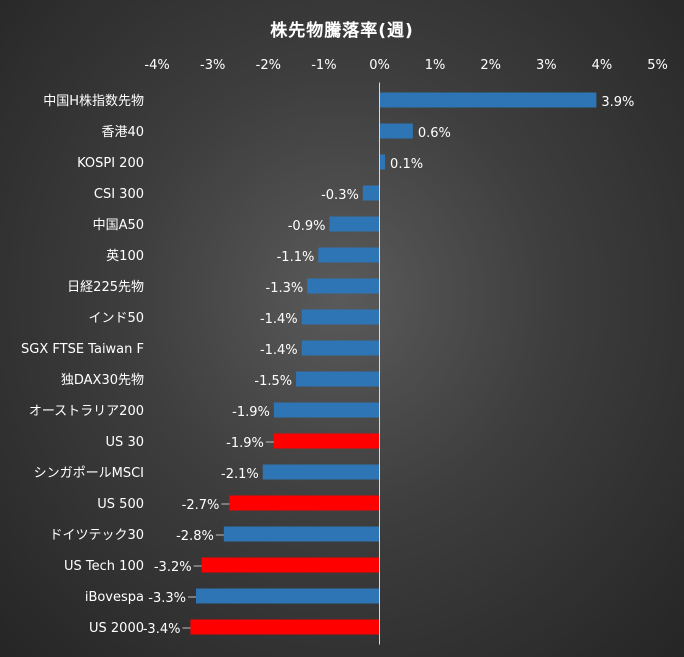  What do you see at coordinates (490, 65) in the screenshot?
I see `x-tick-label: 2%` at bounding box center [490, 65].